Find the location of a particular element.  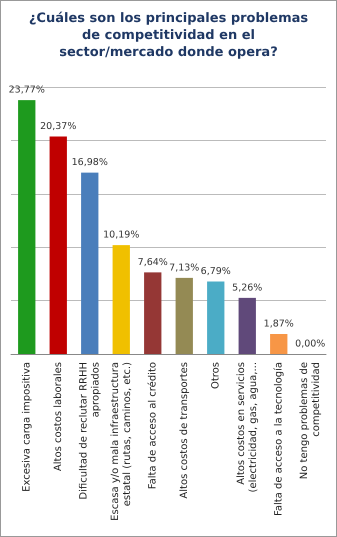

x-tick-label: Falta de acceso al crédito is located at coordinates (152, 426).